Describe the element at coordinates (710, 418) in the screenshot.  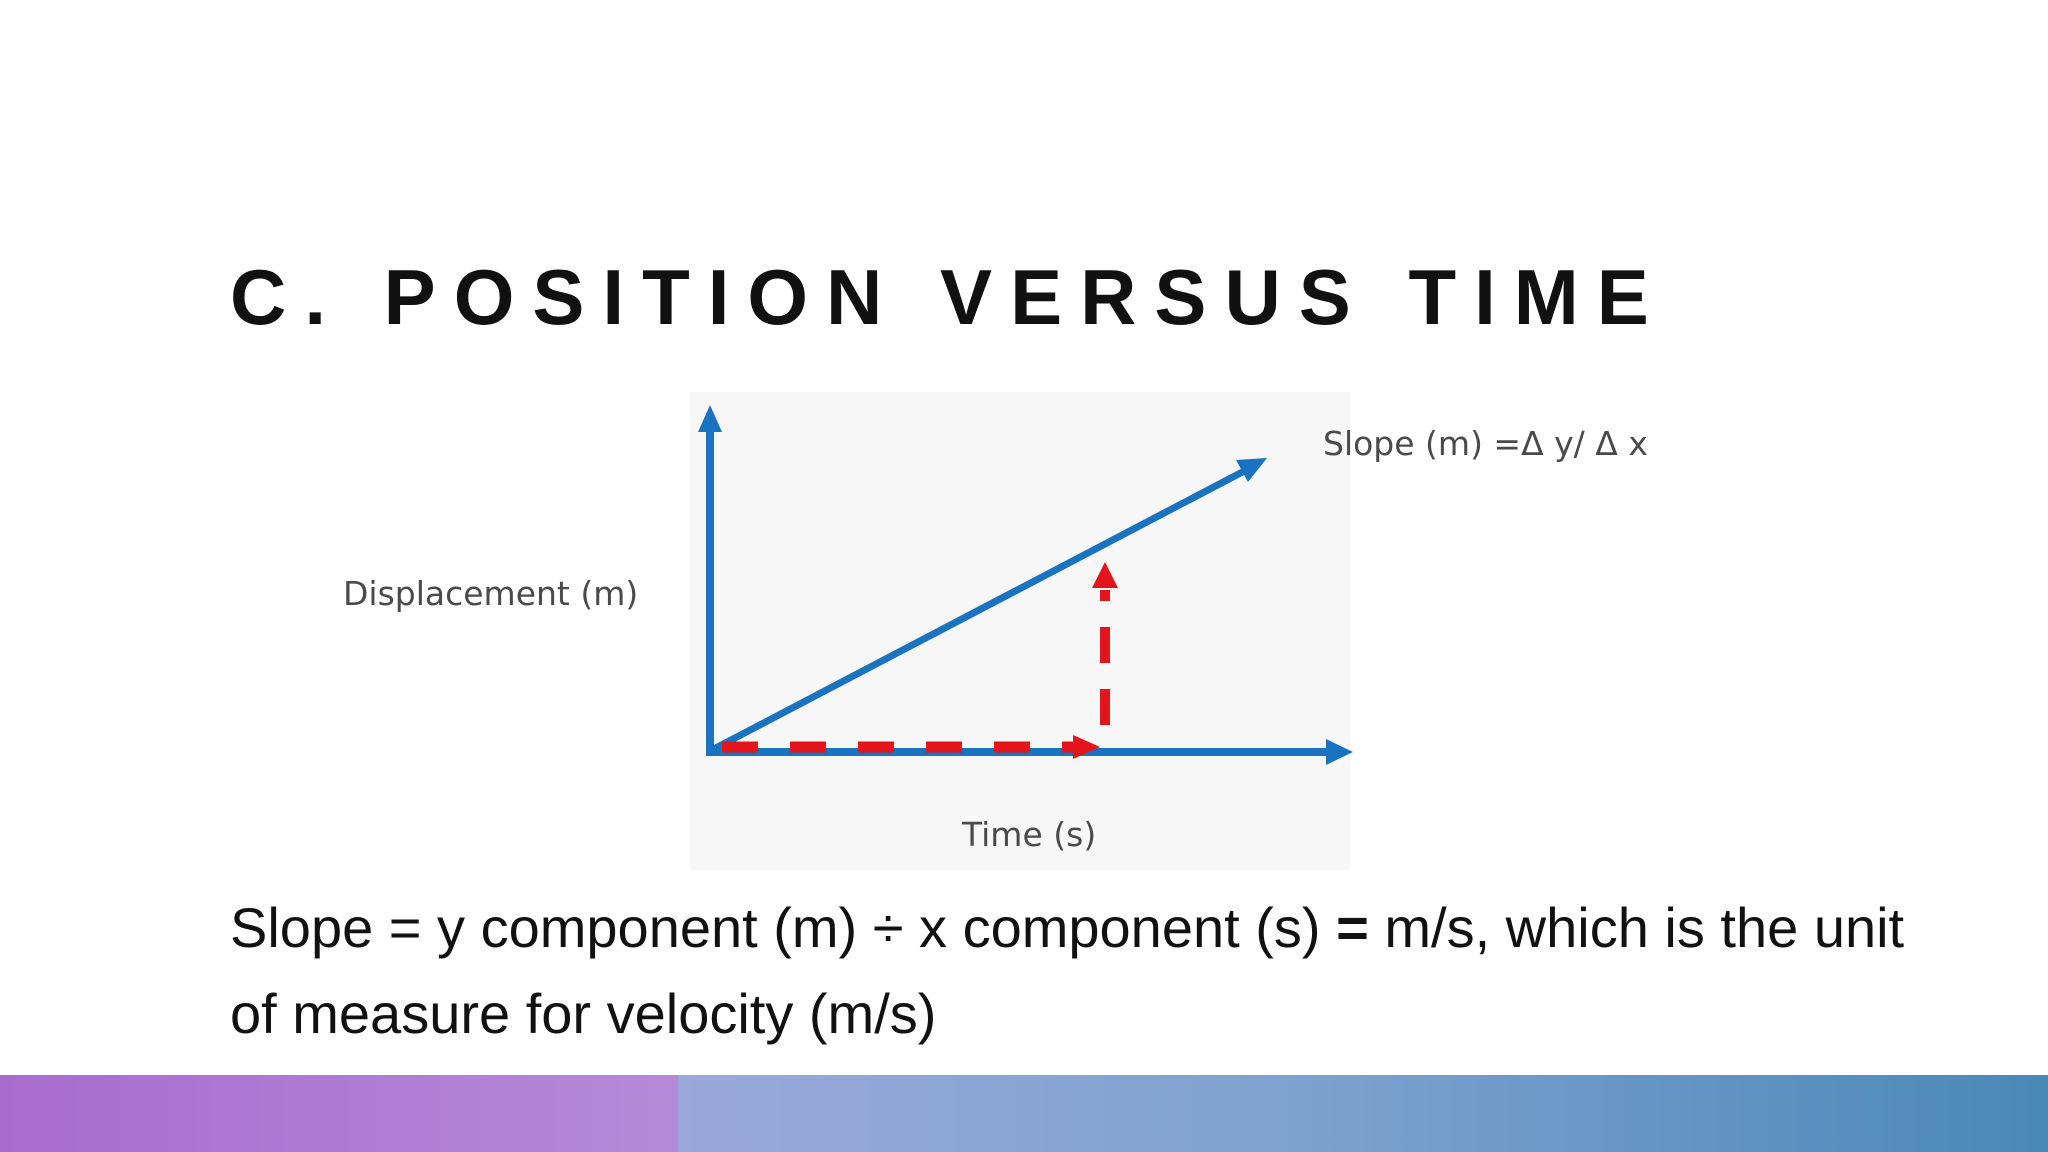
I see `y-axis-arrowhead` at that location.